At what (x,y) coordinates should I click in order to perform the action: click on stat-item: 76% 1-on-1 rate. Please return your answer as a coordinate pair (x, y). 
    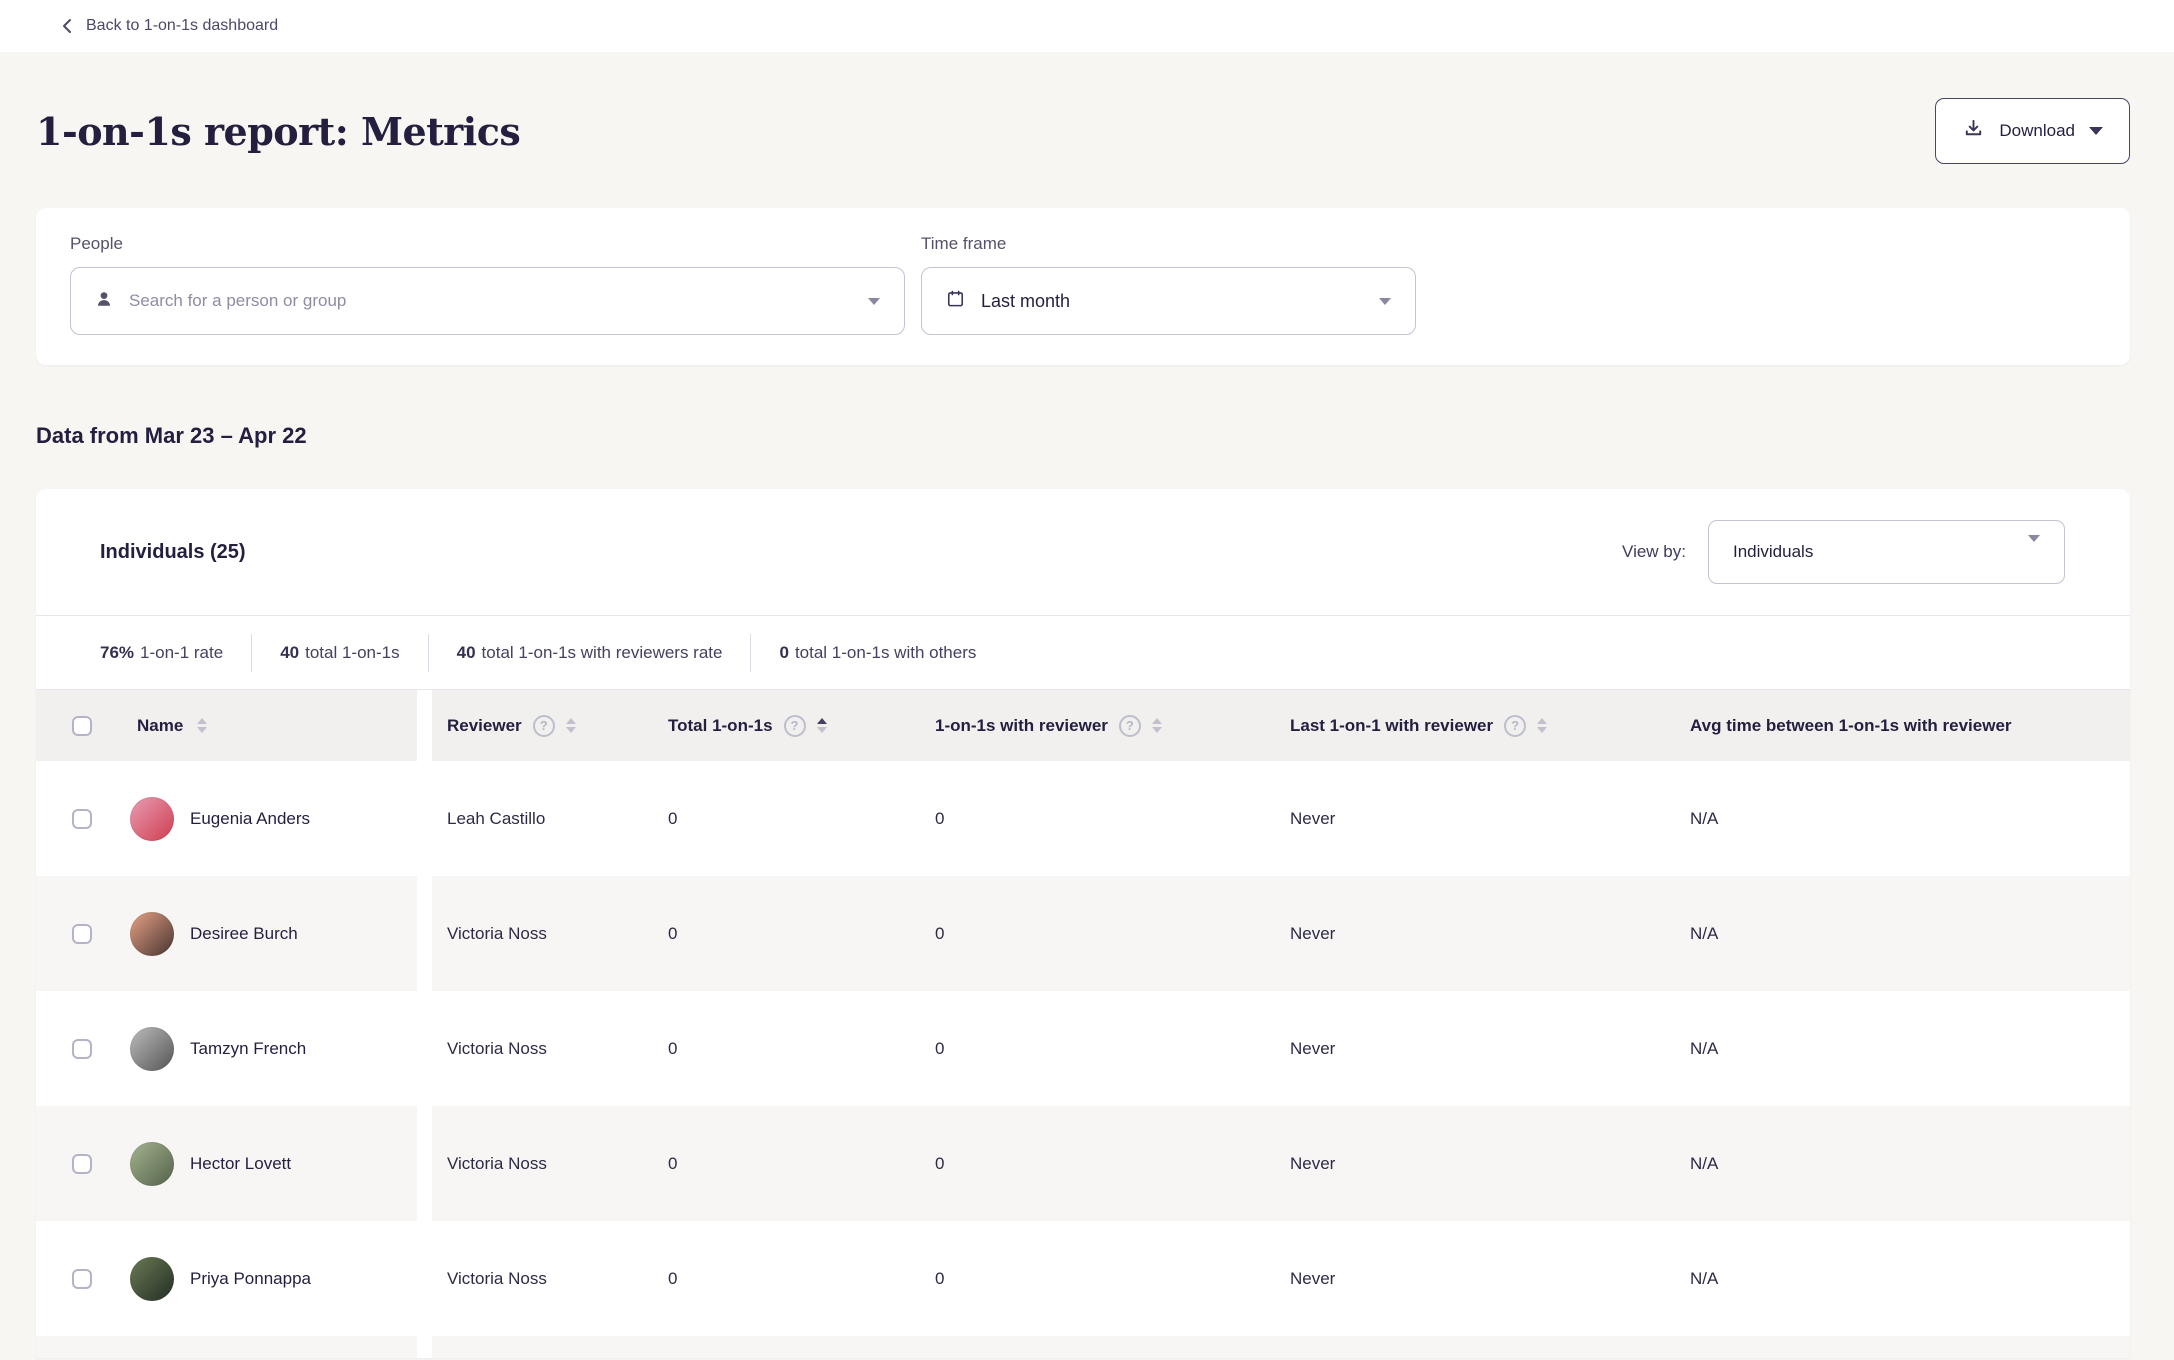
    Looking at the image, I should click on (162, 652).